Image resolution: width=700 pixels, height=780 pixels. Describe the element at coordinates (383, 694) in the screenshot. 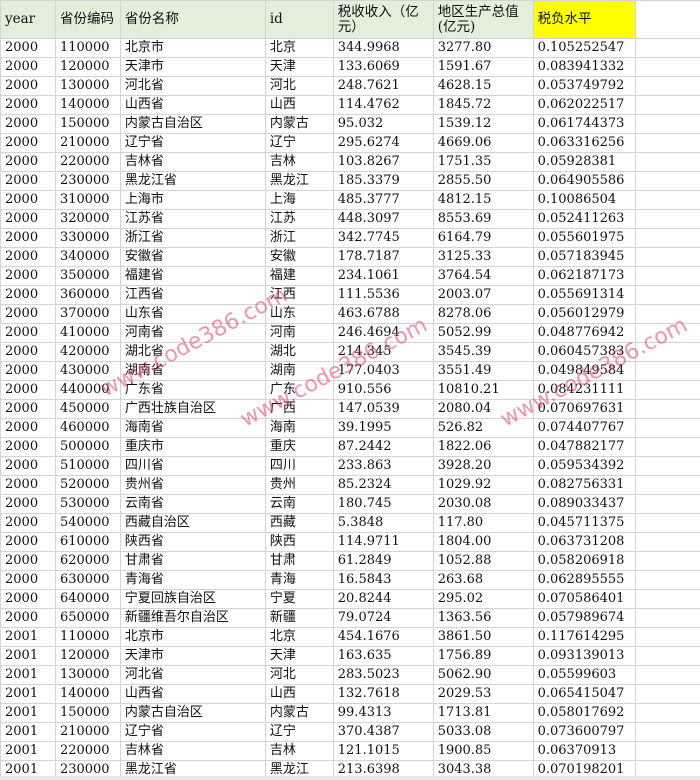

I see `cell-tax-revenue: 132.7618` at that location.